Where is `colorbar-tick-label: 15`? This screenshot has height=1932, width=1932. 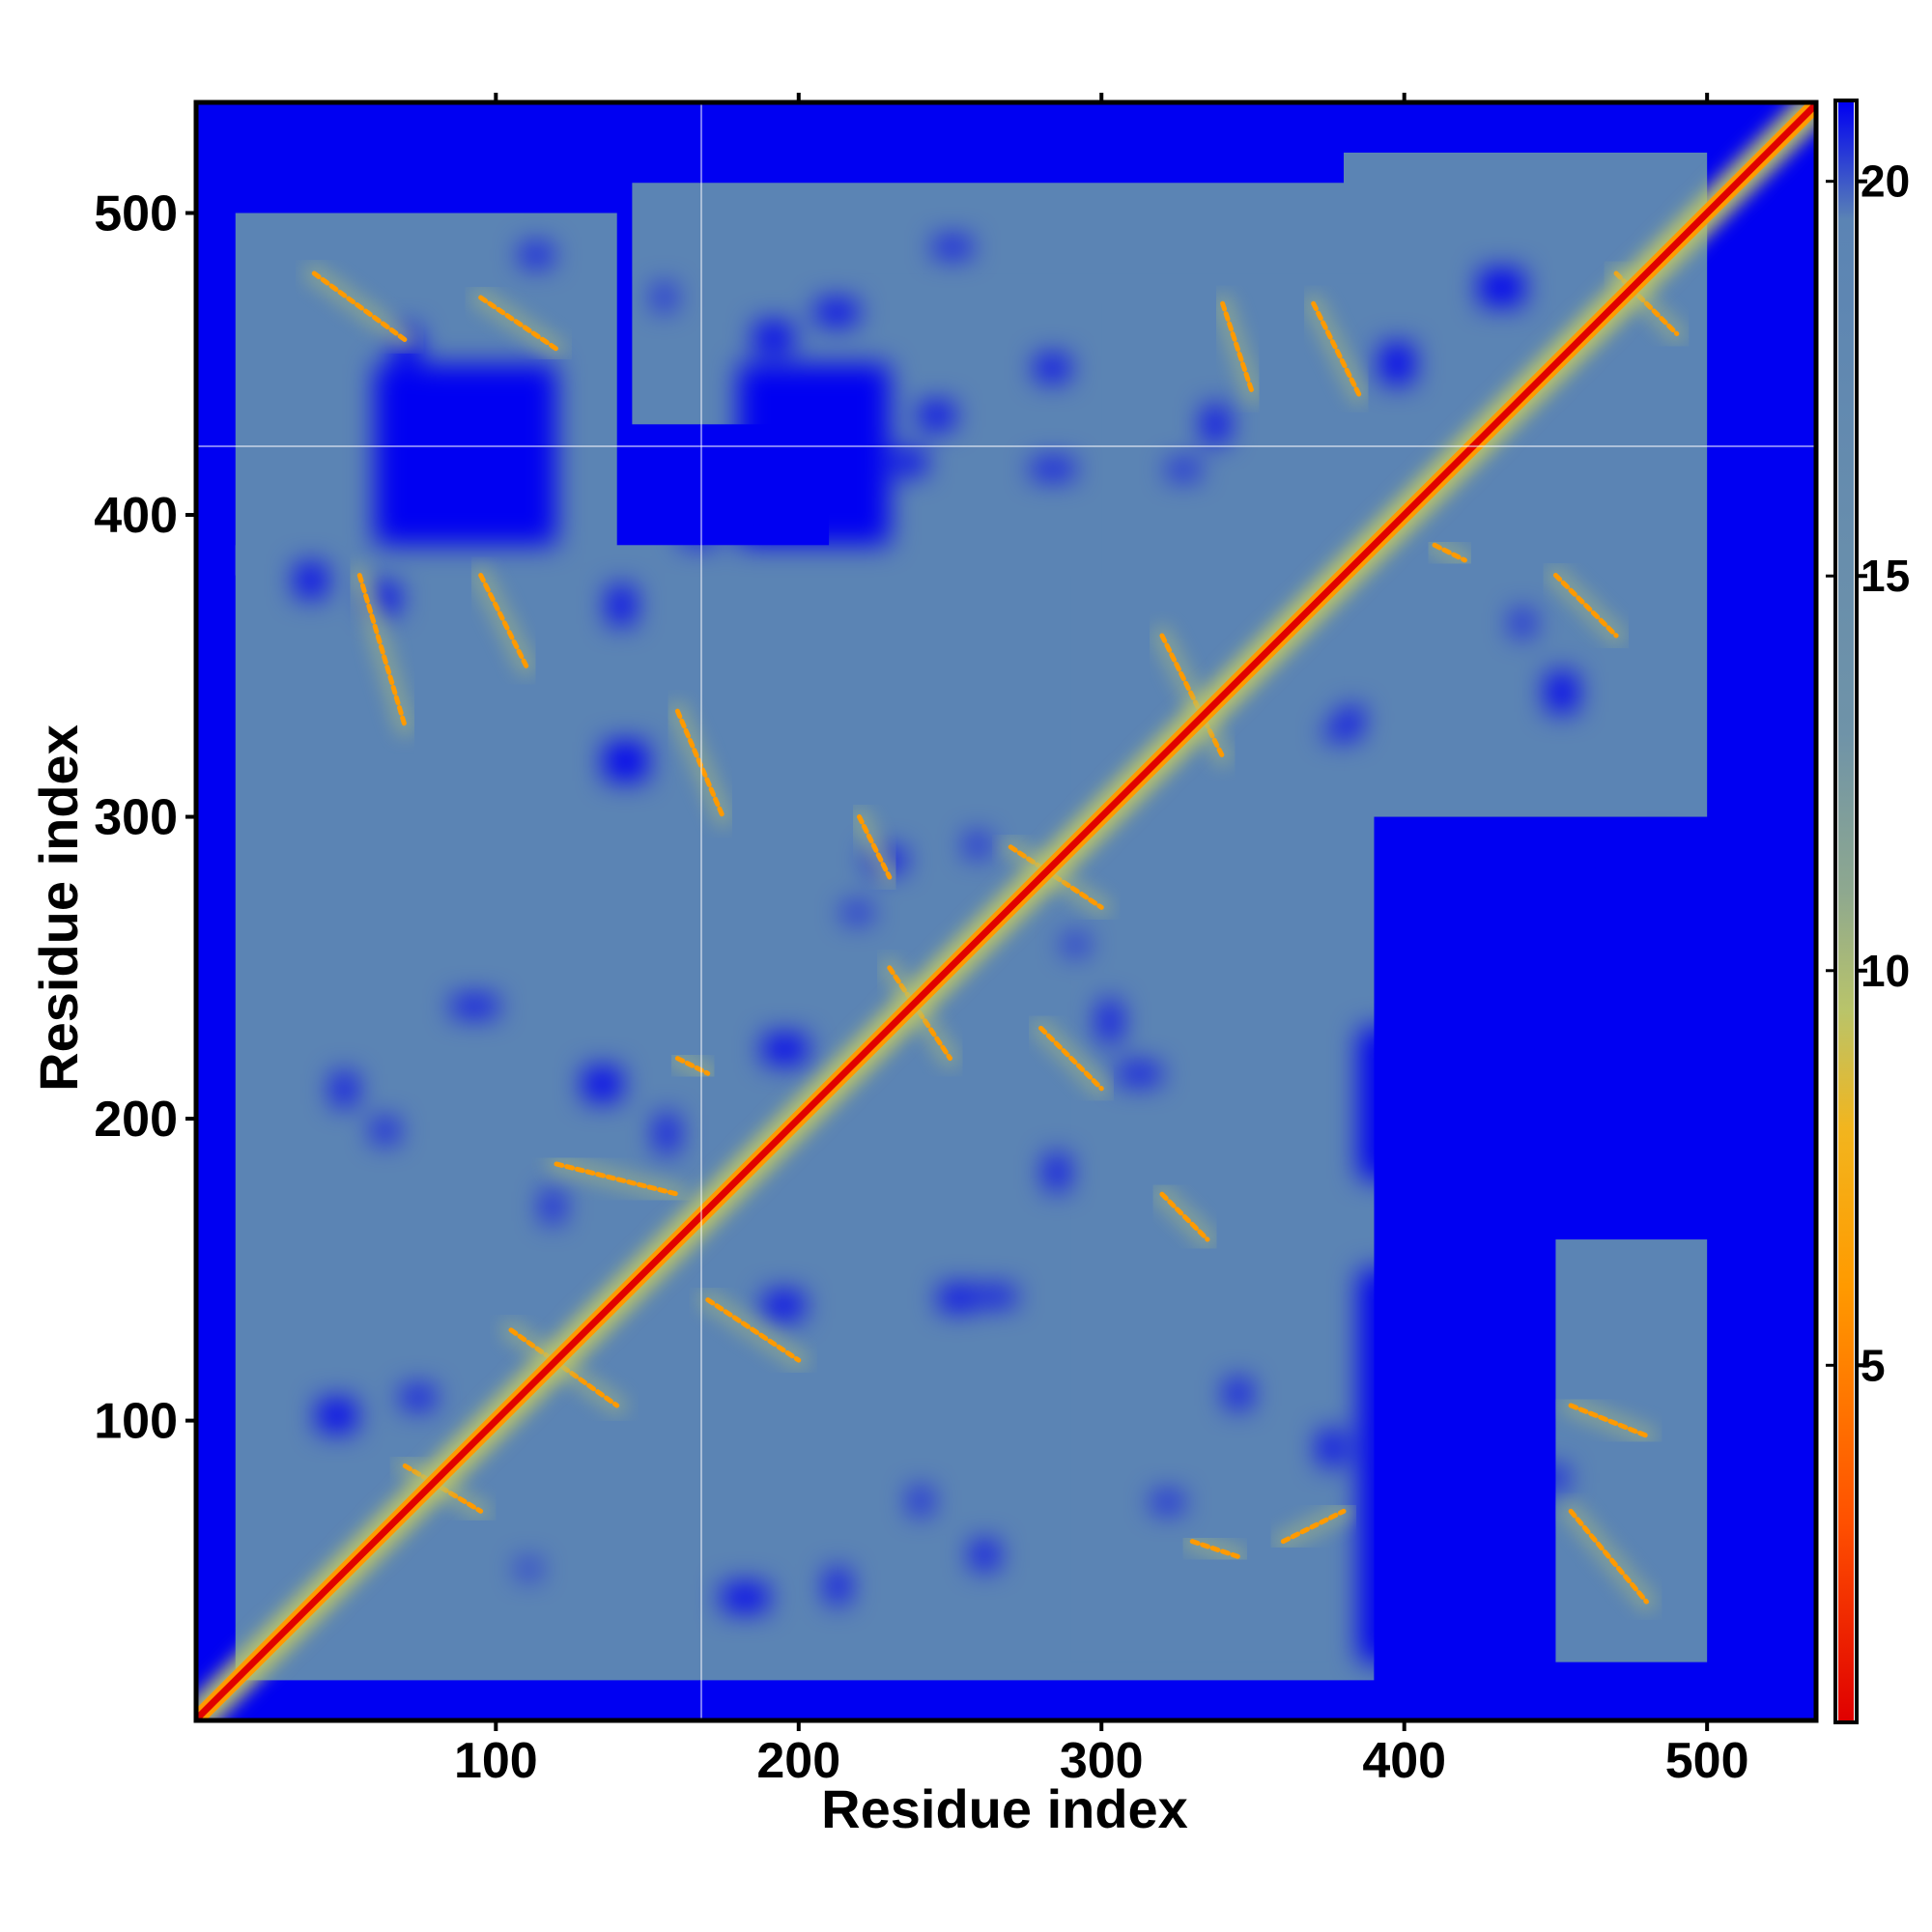 colorbar-tick-label: 15 is located at coordinates (1885, 576).